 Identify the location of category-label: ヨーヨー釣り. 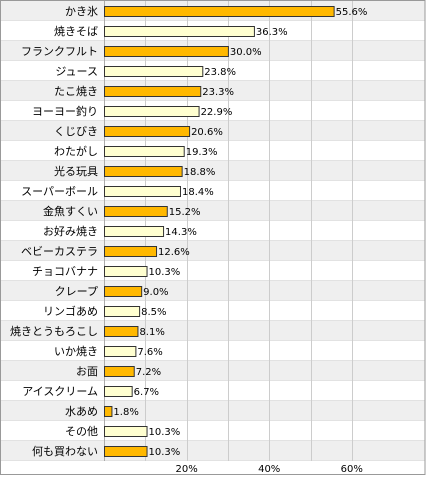
(65, 111).